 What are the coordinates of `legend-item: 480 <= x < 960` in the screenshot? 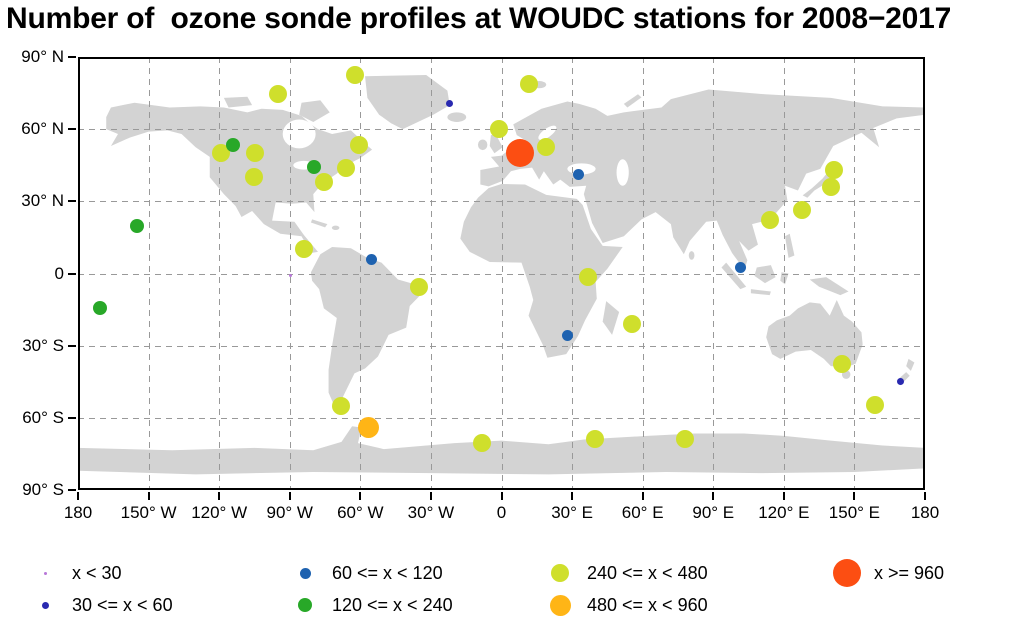 It's located at (625, 605).